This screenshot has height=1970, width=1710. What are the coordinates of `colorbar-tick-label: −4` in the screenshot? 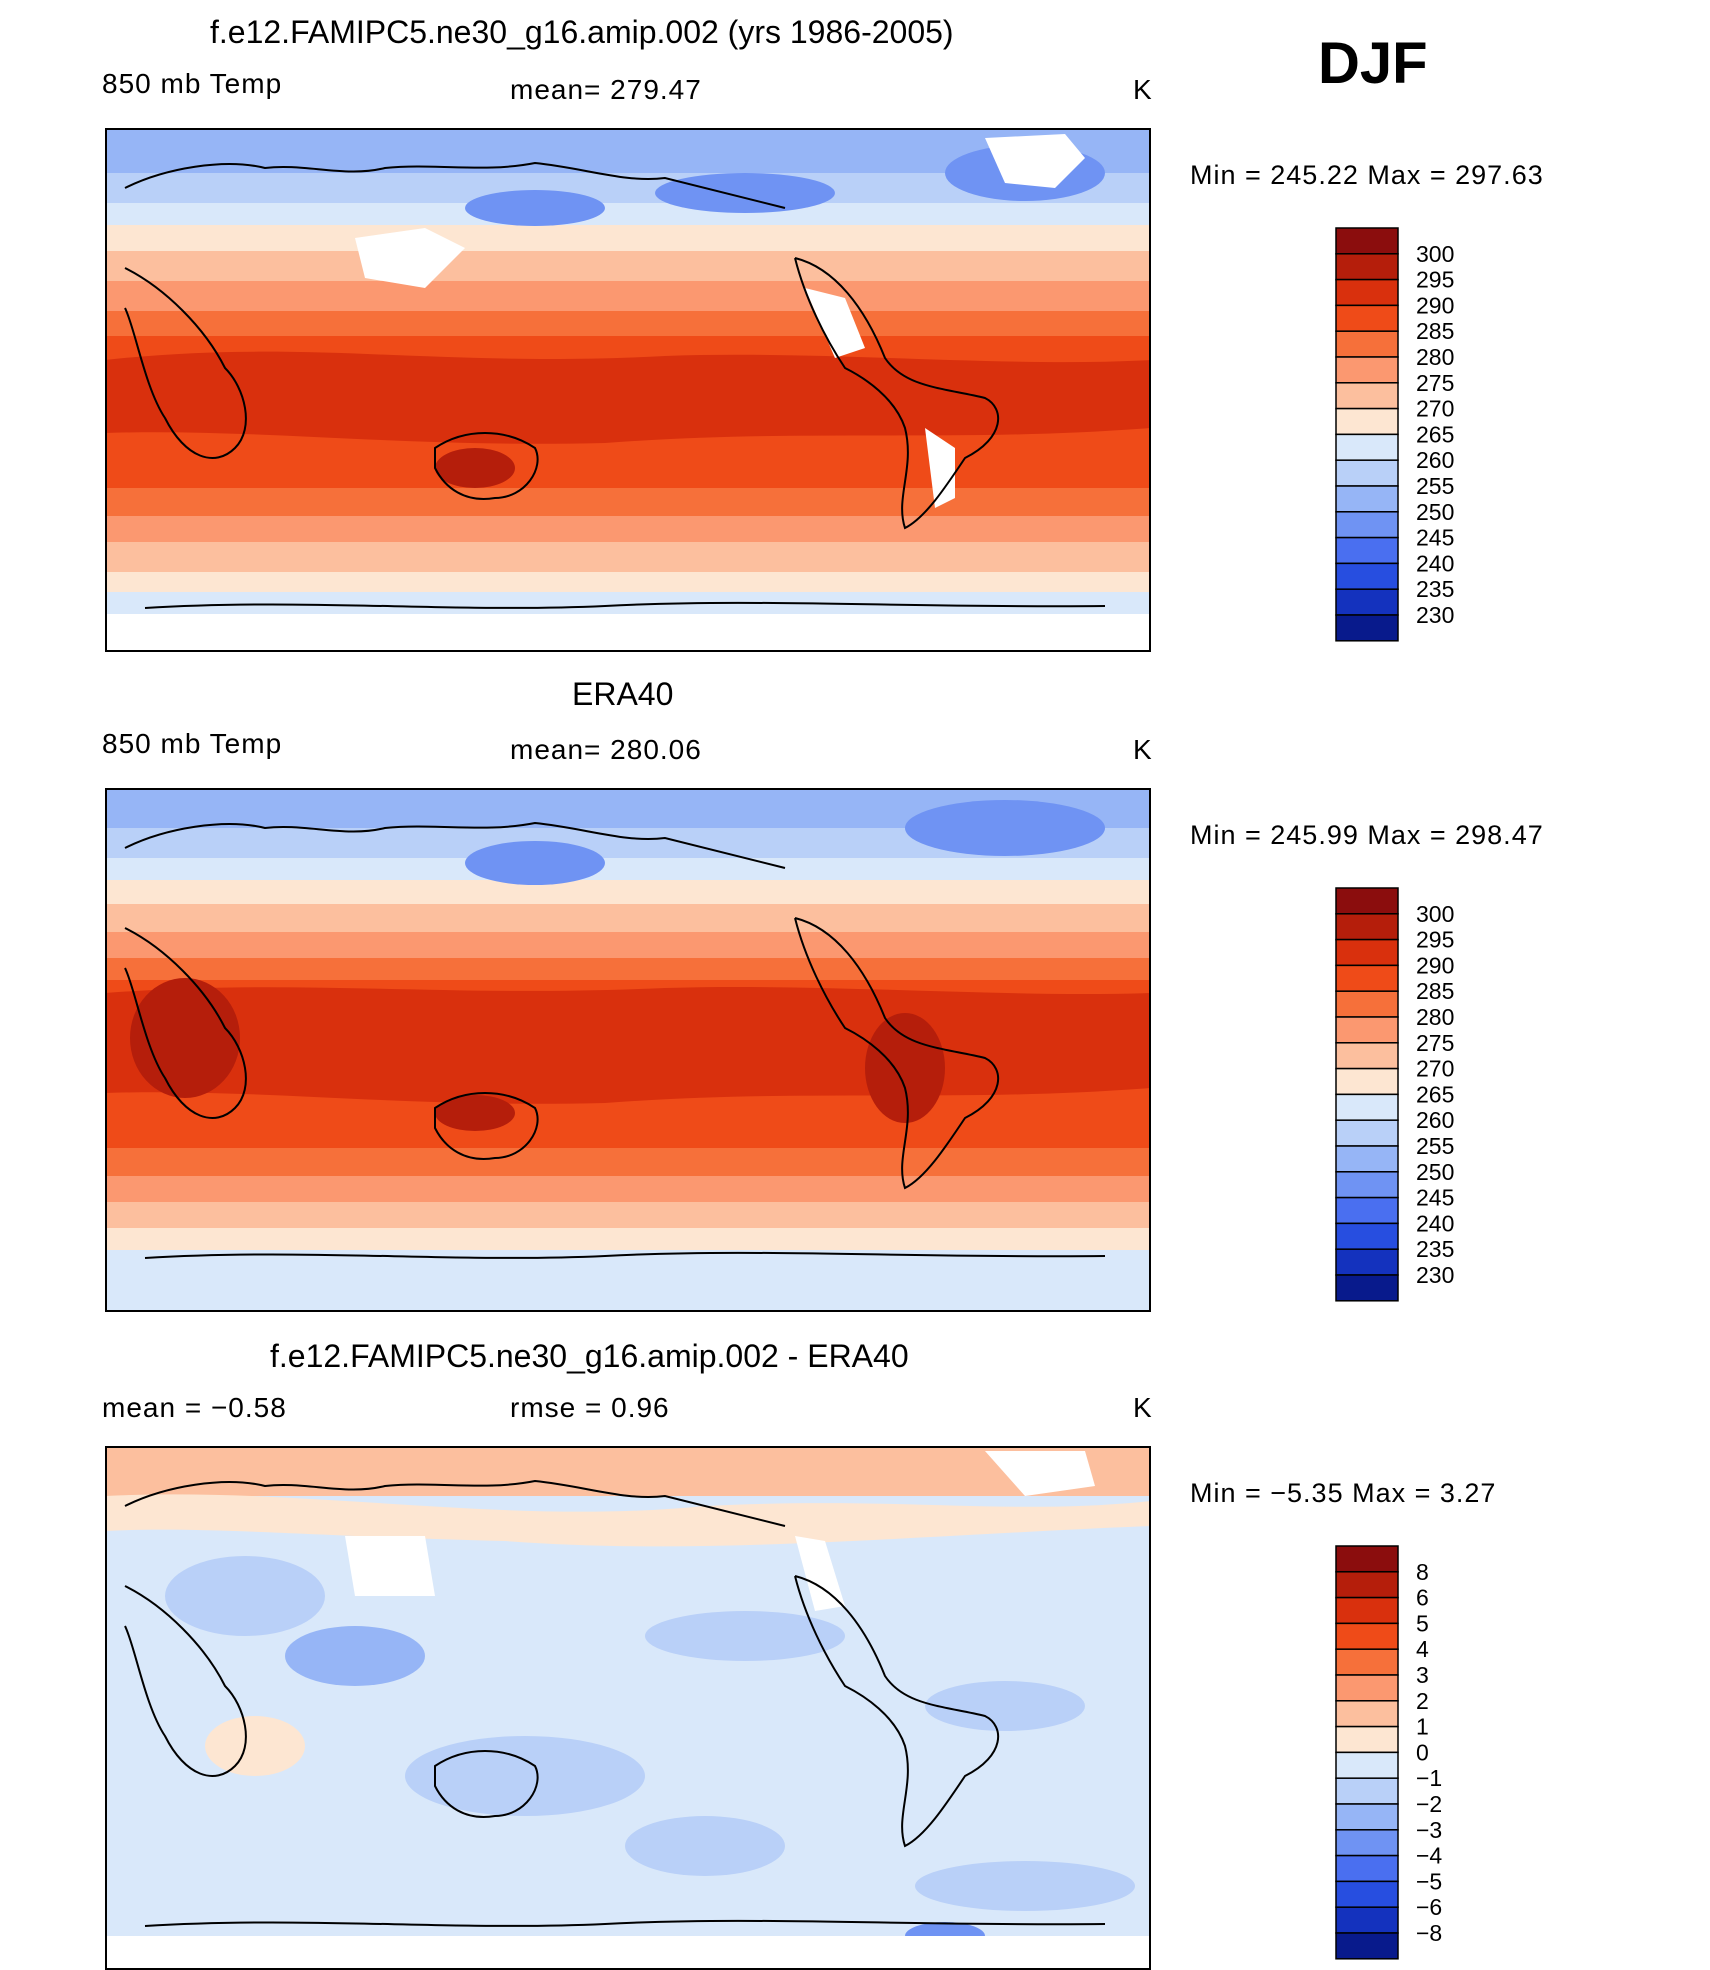 It's located at (1429, 1856).